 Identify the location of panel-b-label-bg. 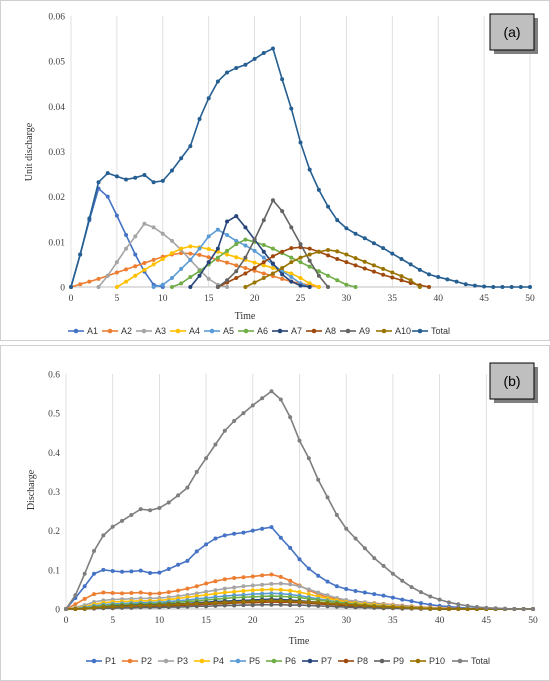
(512, 381).